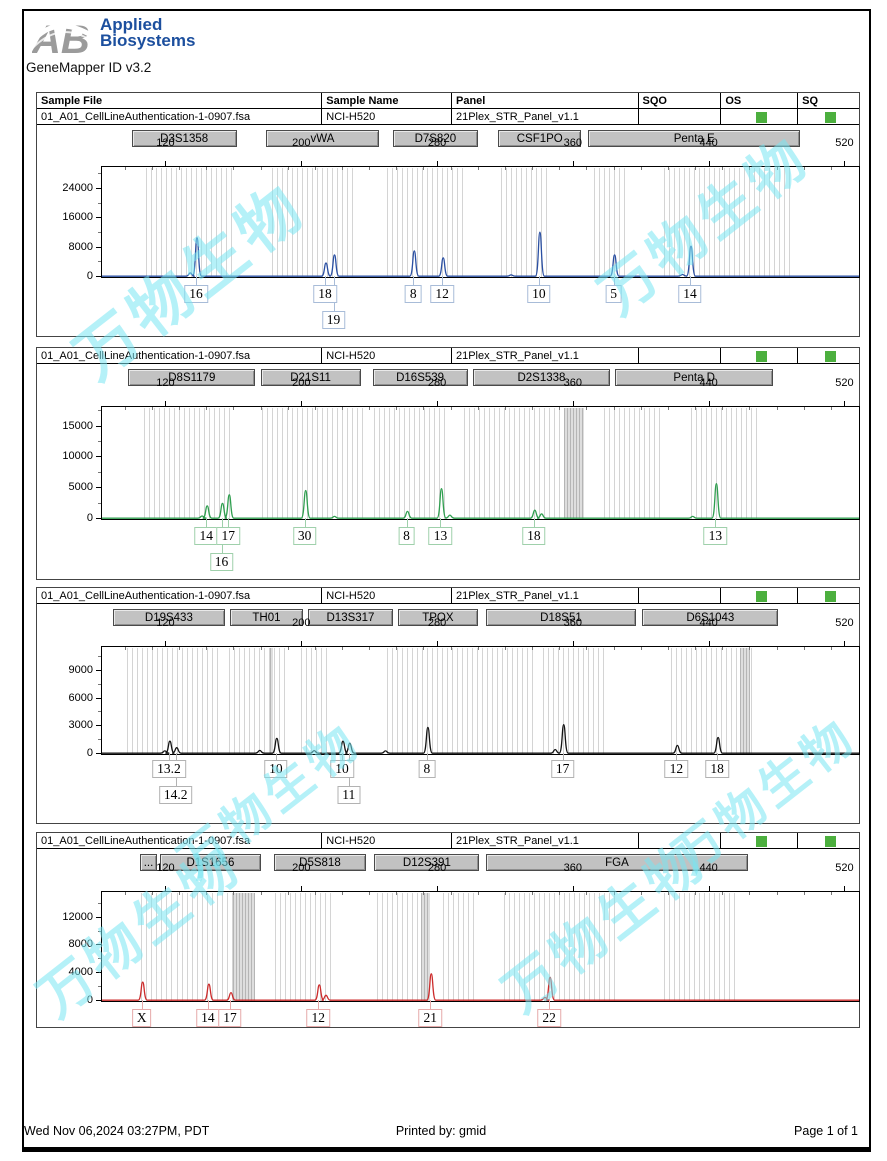  Describe the element at coordinates (541, 377) in the screenshot. I see `marker-button-d2s1338: D2S1338` at that location.